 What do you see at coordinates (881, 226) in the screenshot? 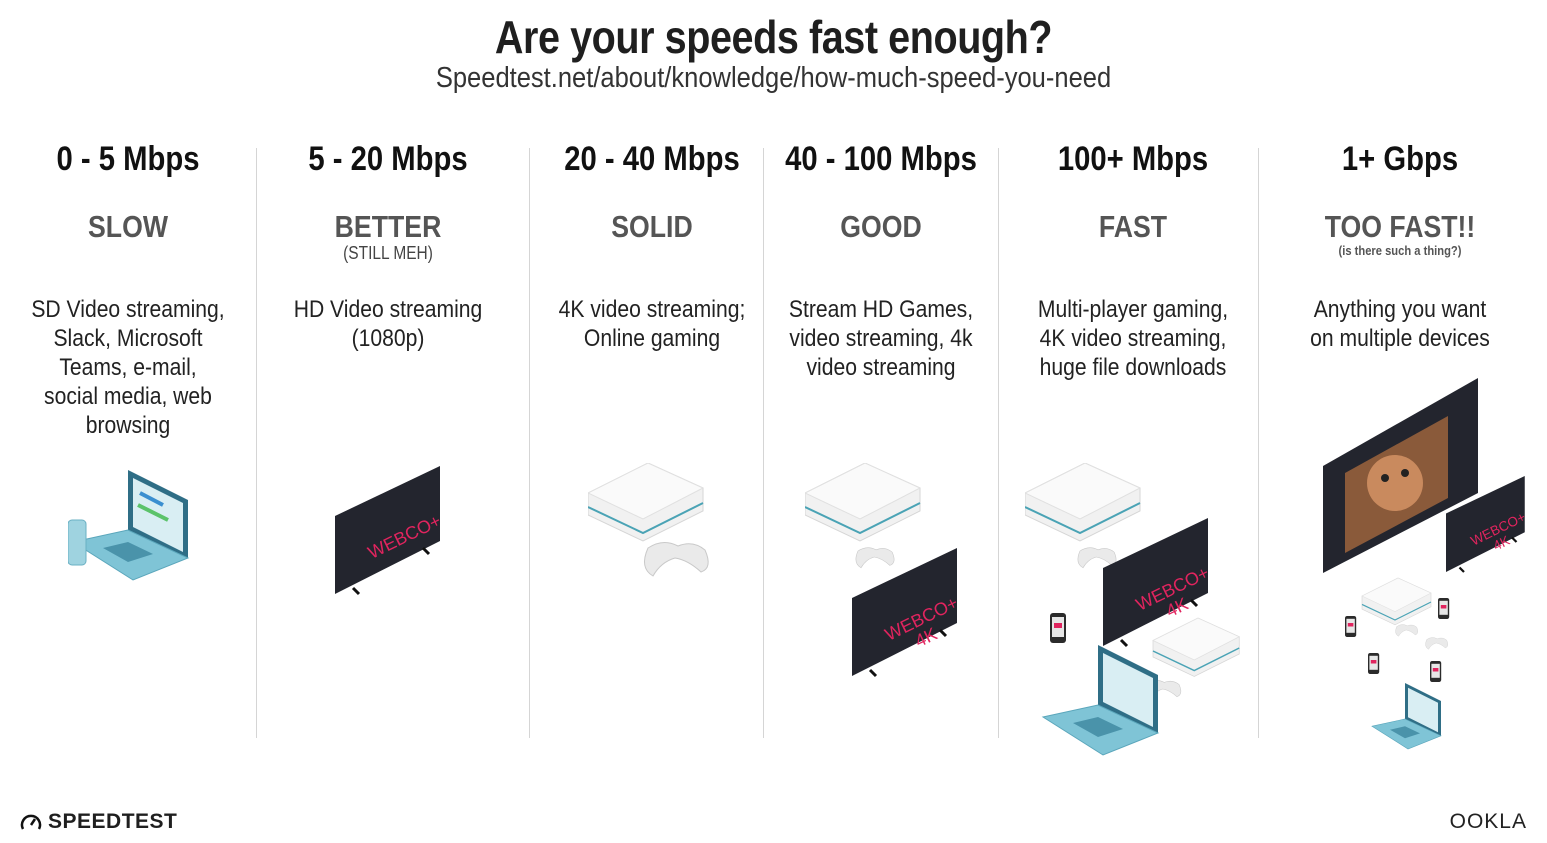
I see `tier-level: GOOD` at bounding box center [881, 226].